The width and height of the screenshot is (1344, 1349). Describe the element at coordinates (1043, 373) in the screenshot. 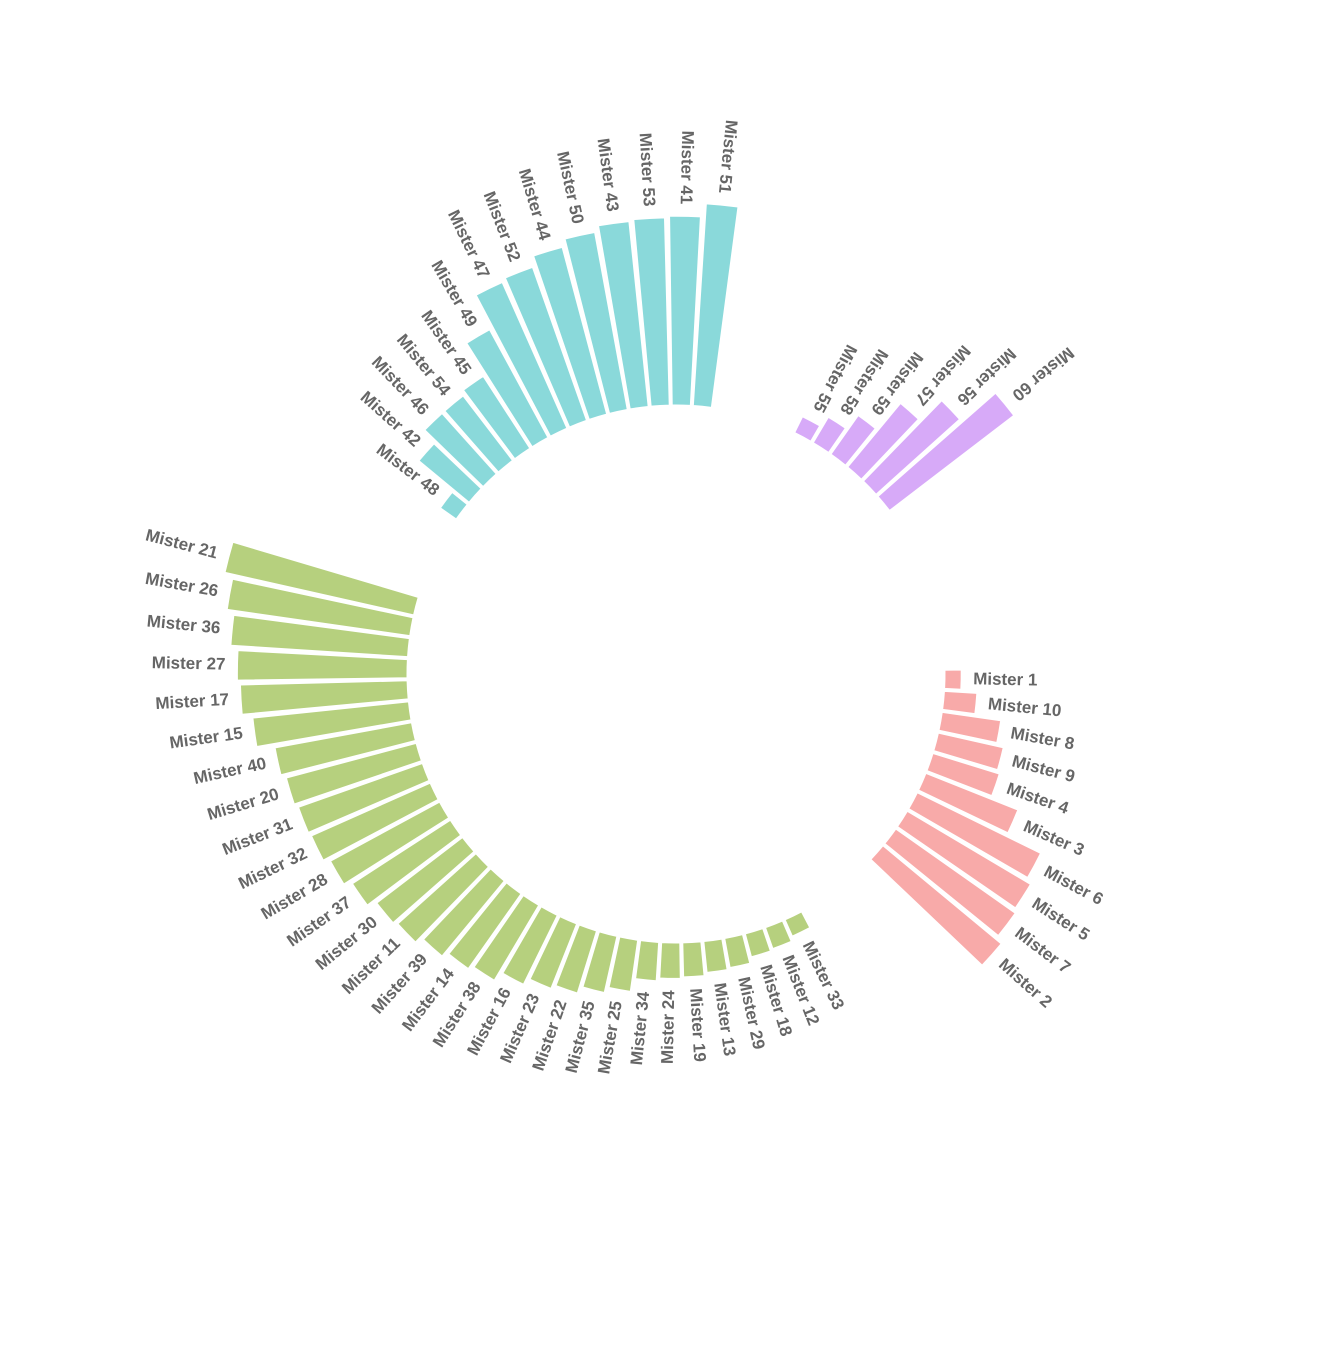

I see `label-mister-60: Mister 60` at that location.